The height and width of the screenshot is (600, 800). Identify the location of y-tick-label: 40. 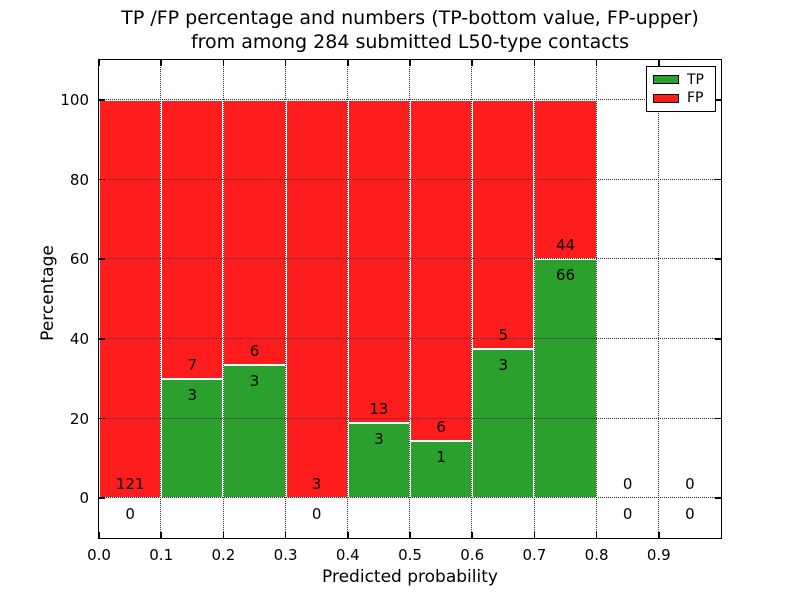
(79, 338).